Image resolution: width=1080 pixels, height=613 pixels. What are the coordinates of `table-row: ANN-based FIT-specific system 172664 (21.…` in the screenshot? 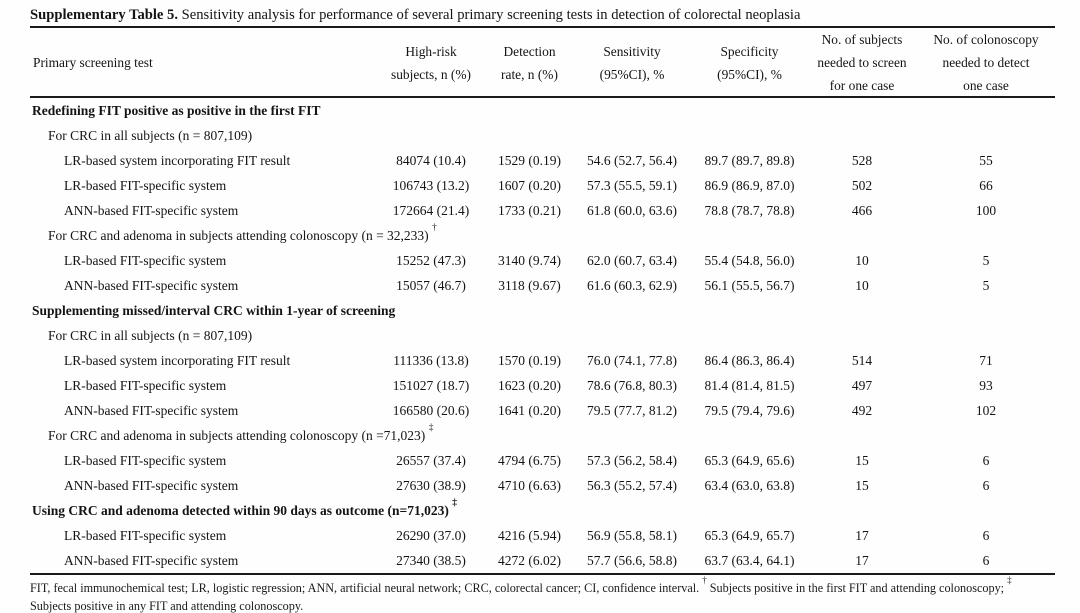 It's located at (542, 210).